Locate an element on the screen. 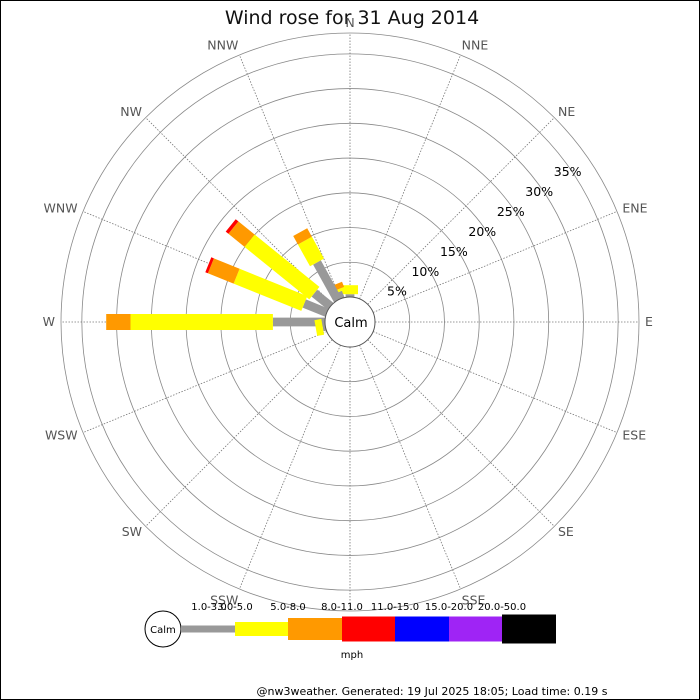  bar-nw-3-bin3 is located at coordinates (232, 226).